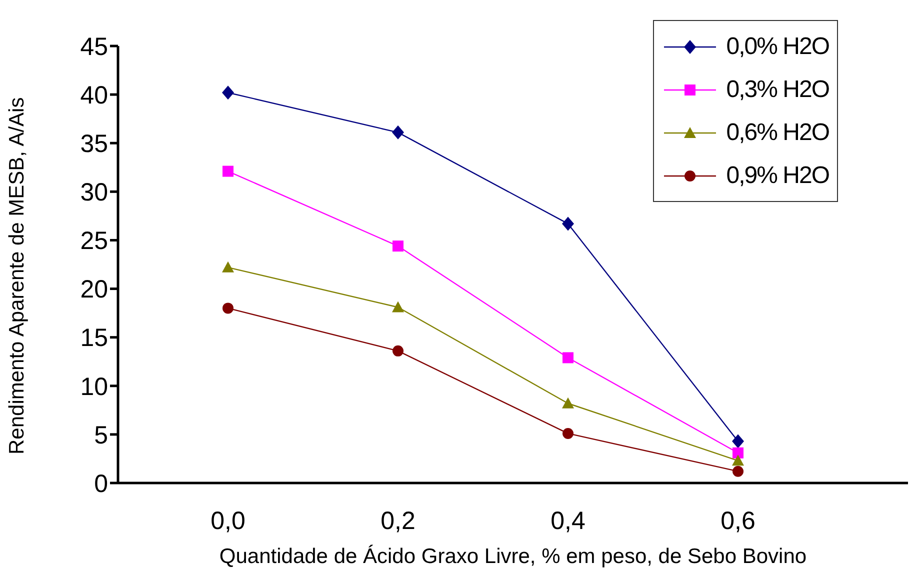 The image size is (911, 572). I want to click on x-axis-title: Quantidade de Ácido Graxo Livre, % em peso, de Sebo Bovino, so click(513, 556).